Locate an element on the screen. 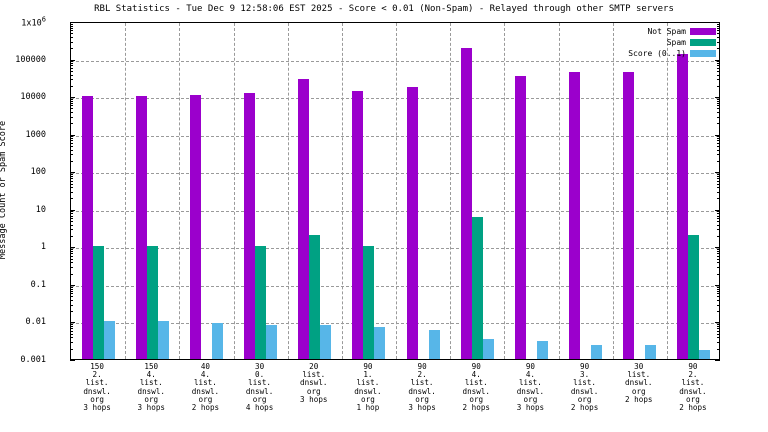 This screenshot has height=432, width=768. y-tick-label: 10000 is located at coordinates (33, 97).